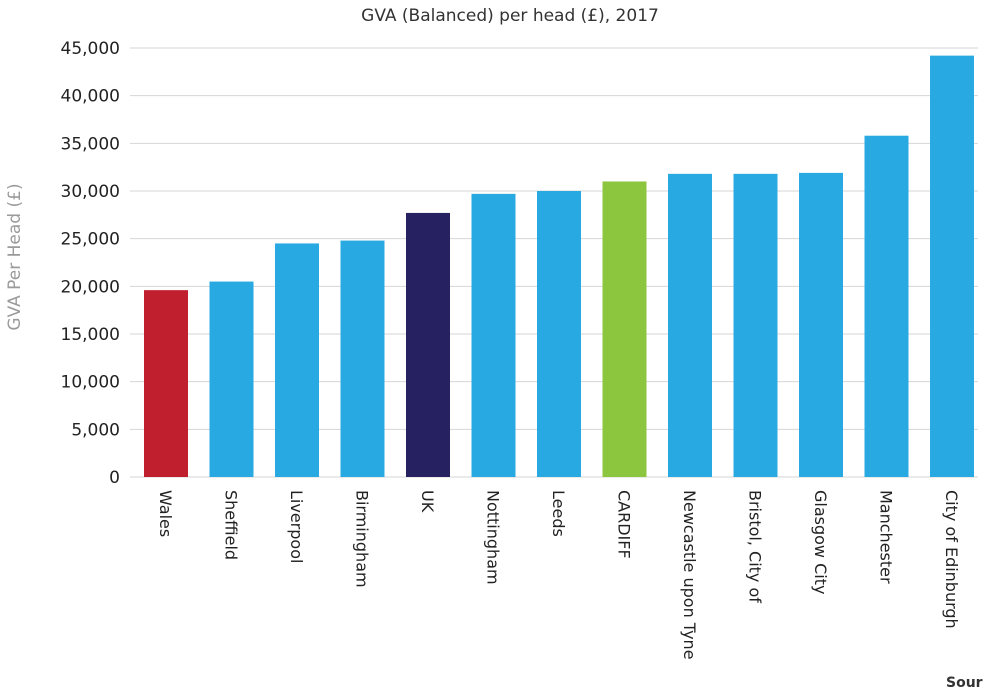  What do you see at coordinates (90, 287) in the screenshot?
I see `y-tick-label: 20,000` at bounding box center [90, 287].